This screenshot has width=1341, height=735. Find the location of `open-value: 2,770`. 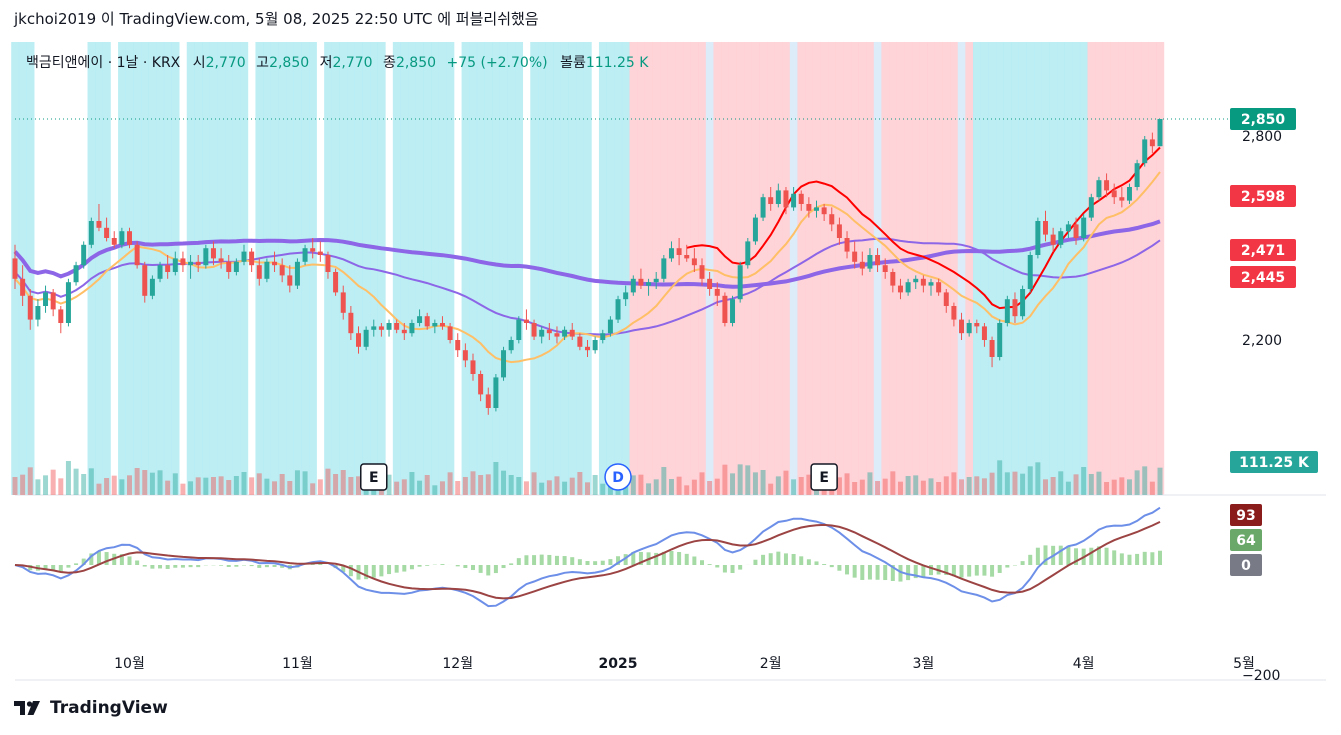

open-value: 2,770 is located at coordinates (225, 63).